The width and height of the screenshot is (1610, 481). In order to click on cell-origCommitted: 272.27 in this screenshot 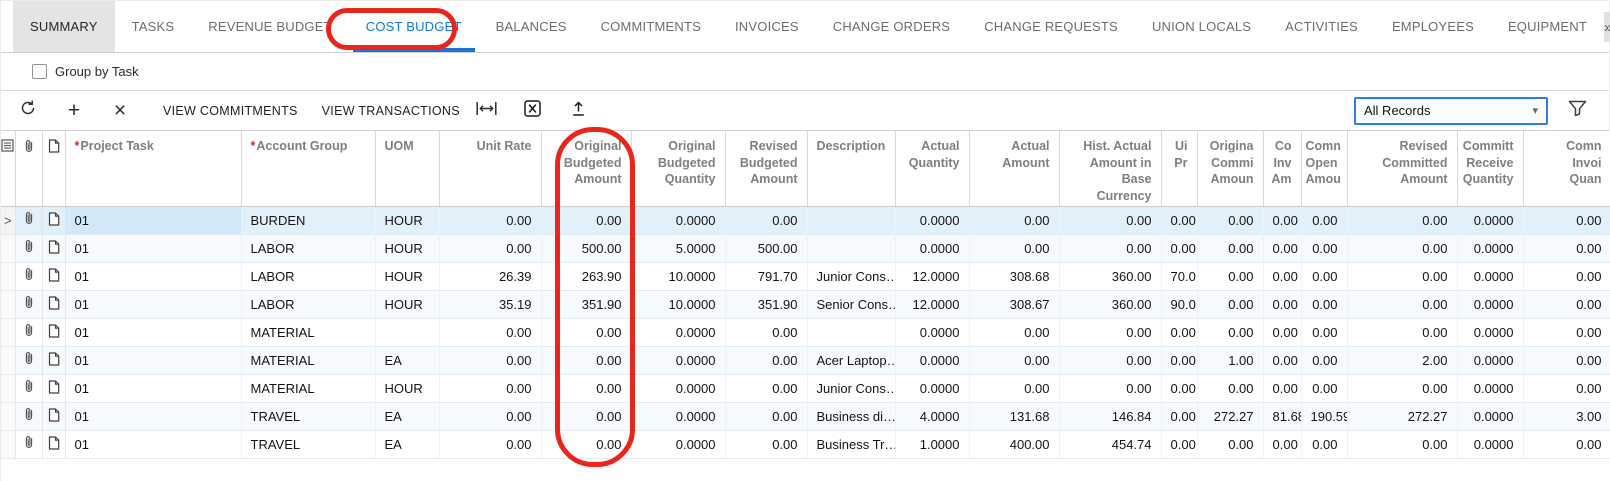, I will do `click(1230, 416)`.